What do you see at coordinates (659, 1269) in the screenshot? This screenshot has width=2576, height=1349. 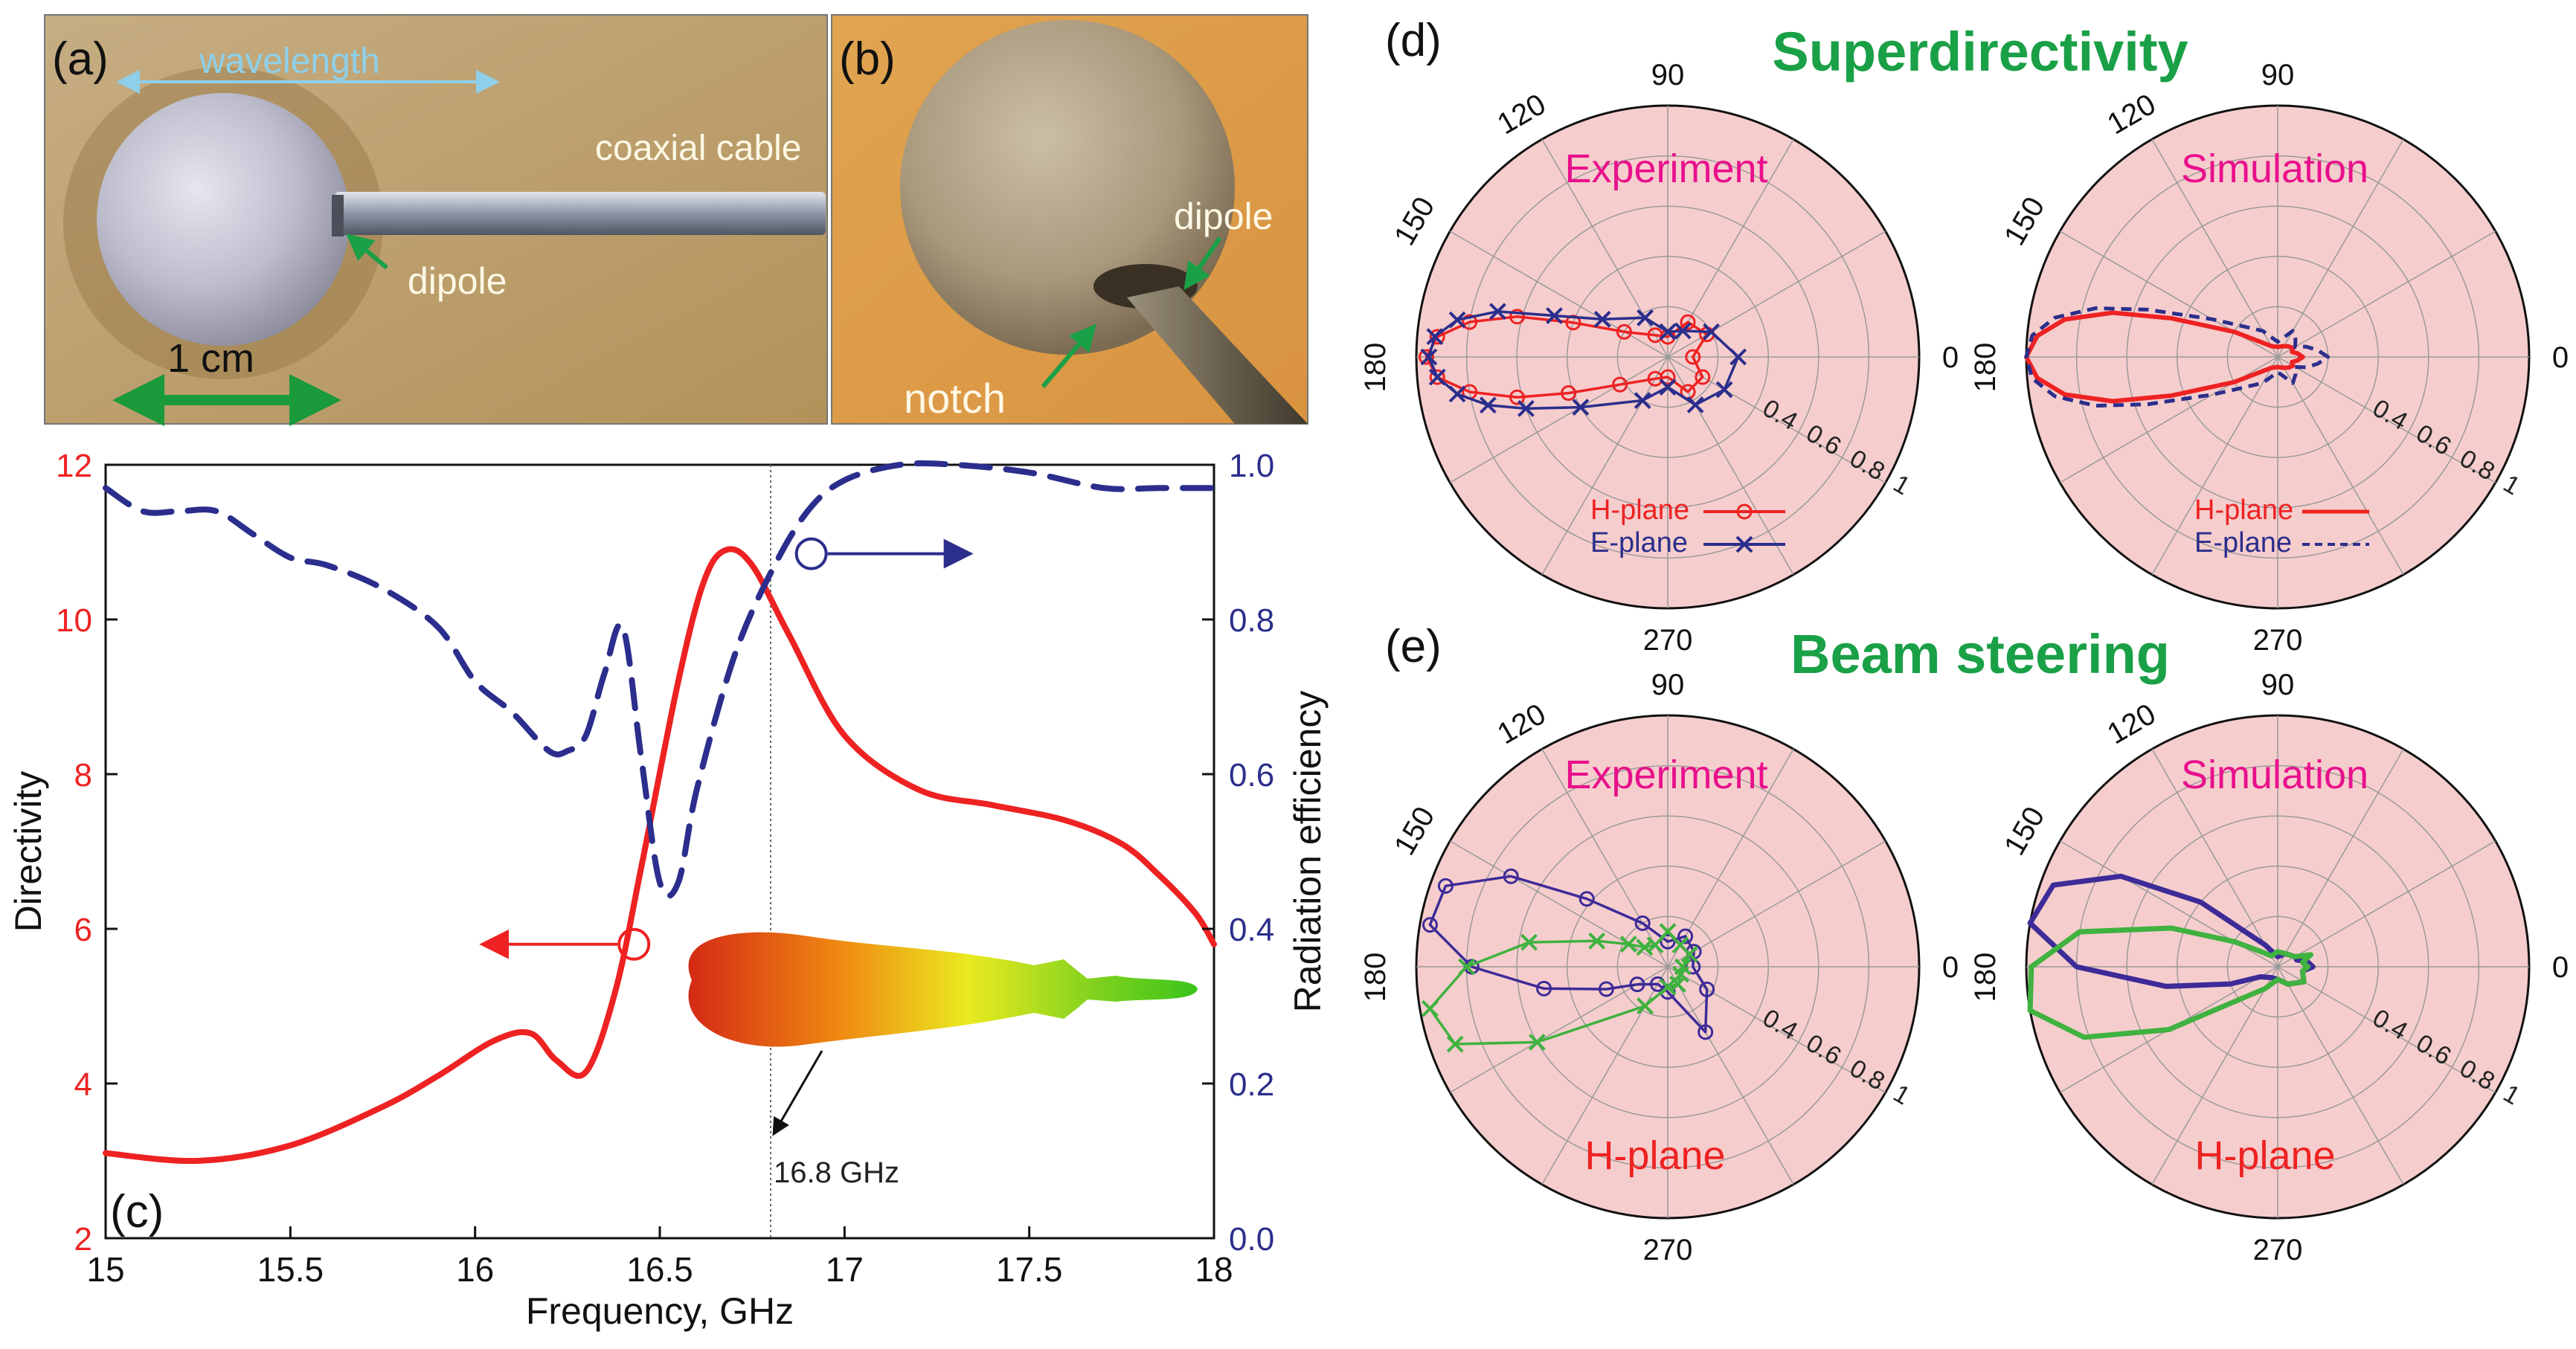 I see `x-tick-label: 16.5` at bounding box center [659, 1269].